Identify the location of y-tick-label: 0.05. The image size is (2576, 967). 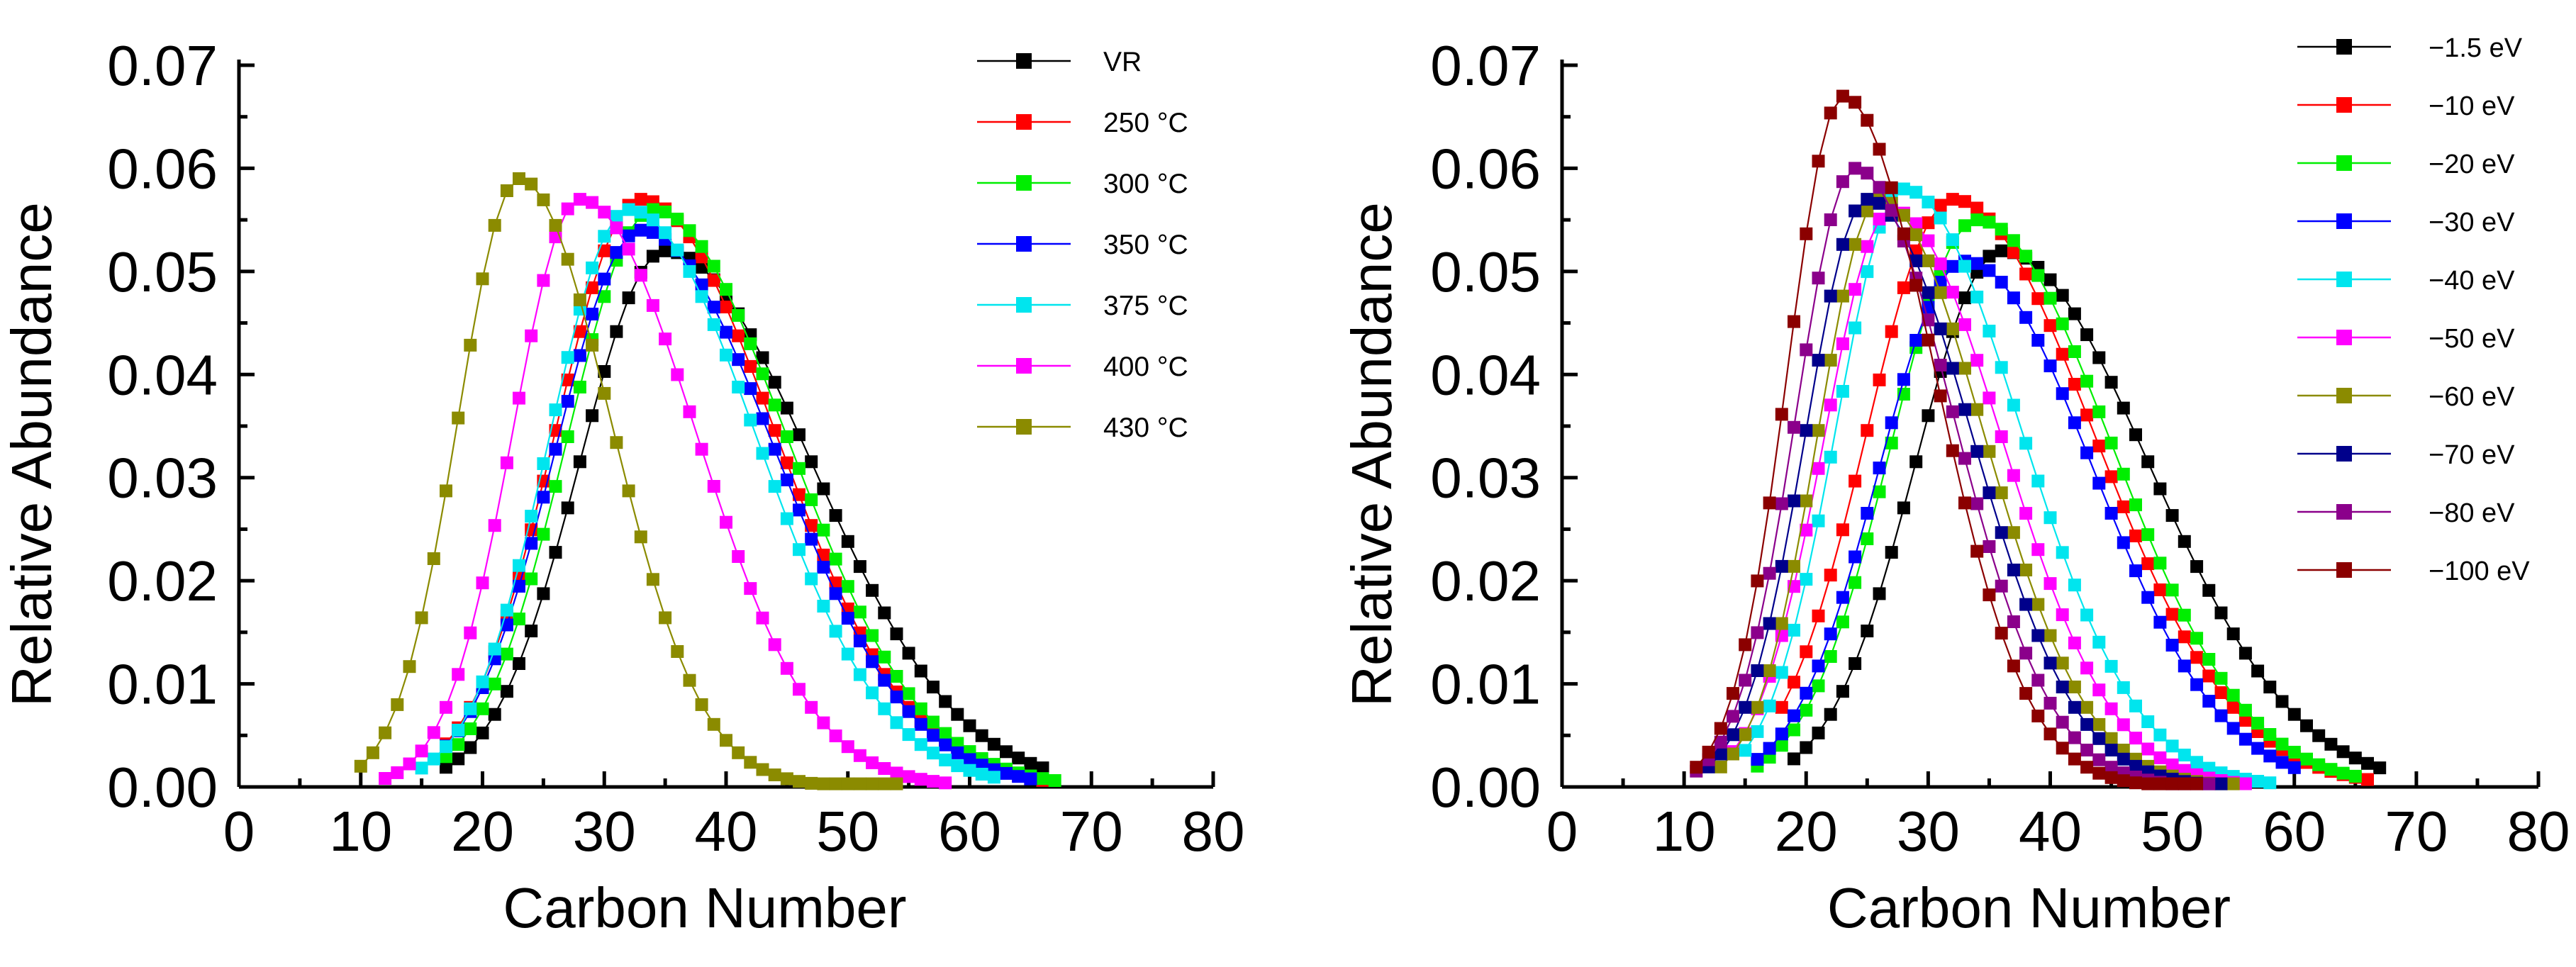
(1485, 272).